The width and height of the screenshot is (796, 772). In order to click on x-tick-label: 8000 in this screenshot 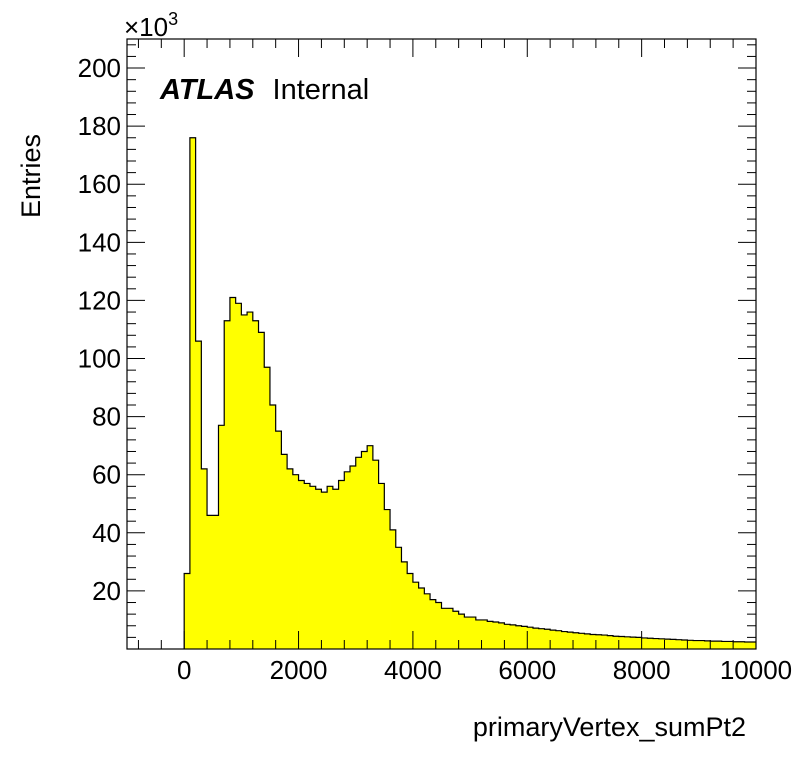, I will do `click(642, 670)`.